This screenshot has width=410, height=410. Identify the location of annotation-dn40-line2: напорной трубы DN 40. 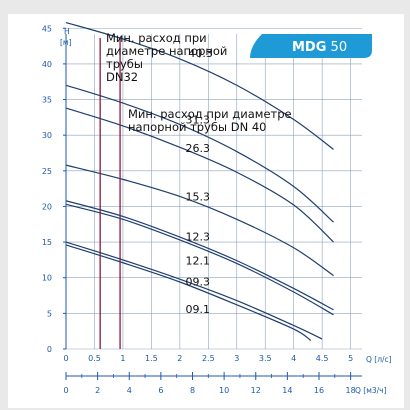
(197, 127).